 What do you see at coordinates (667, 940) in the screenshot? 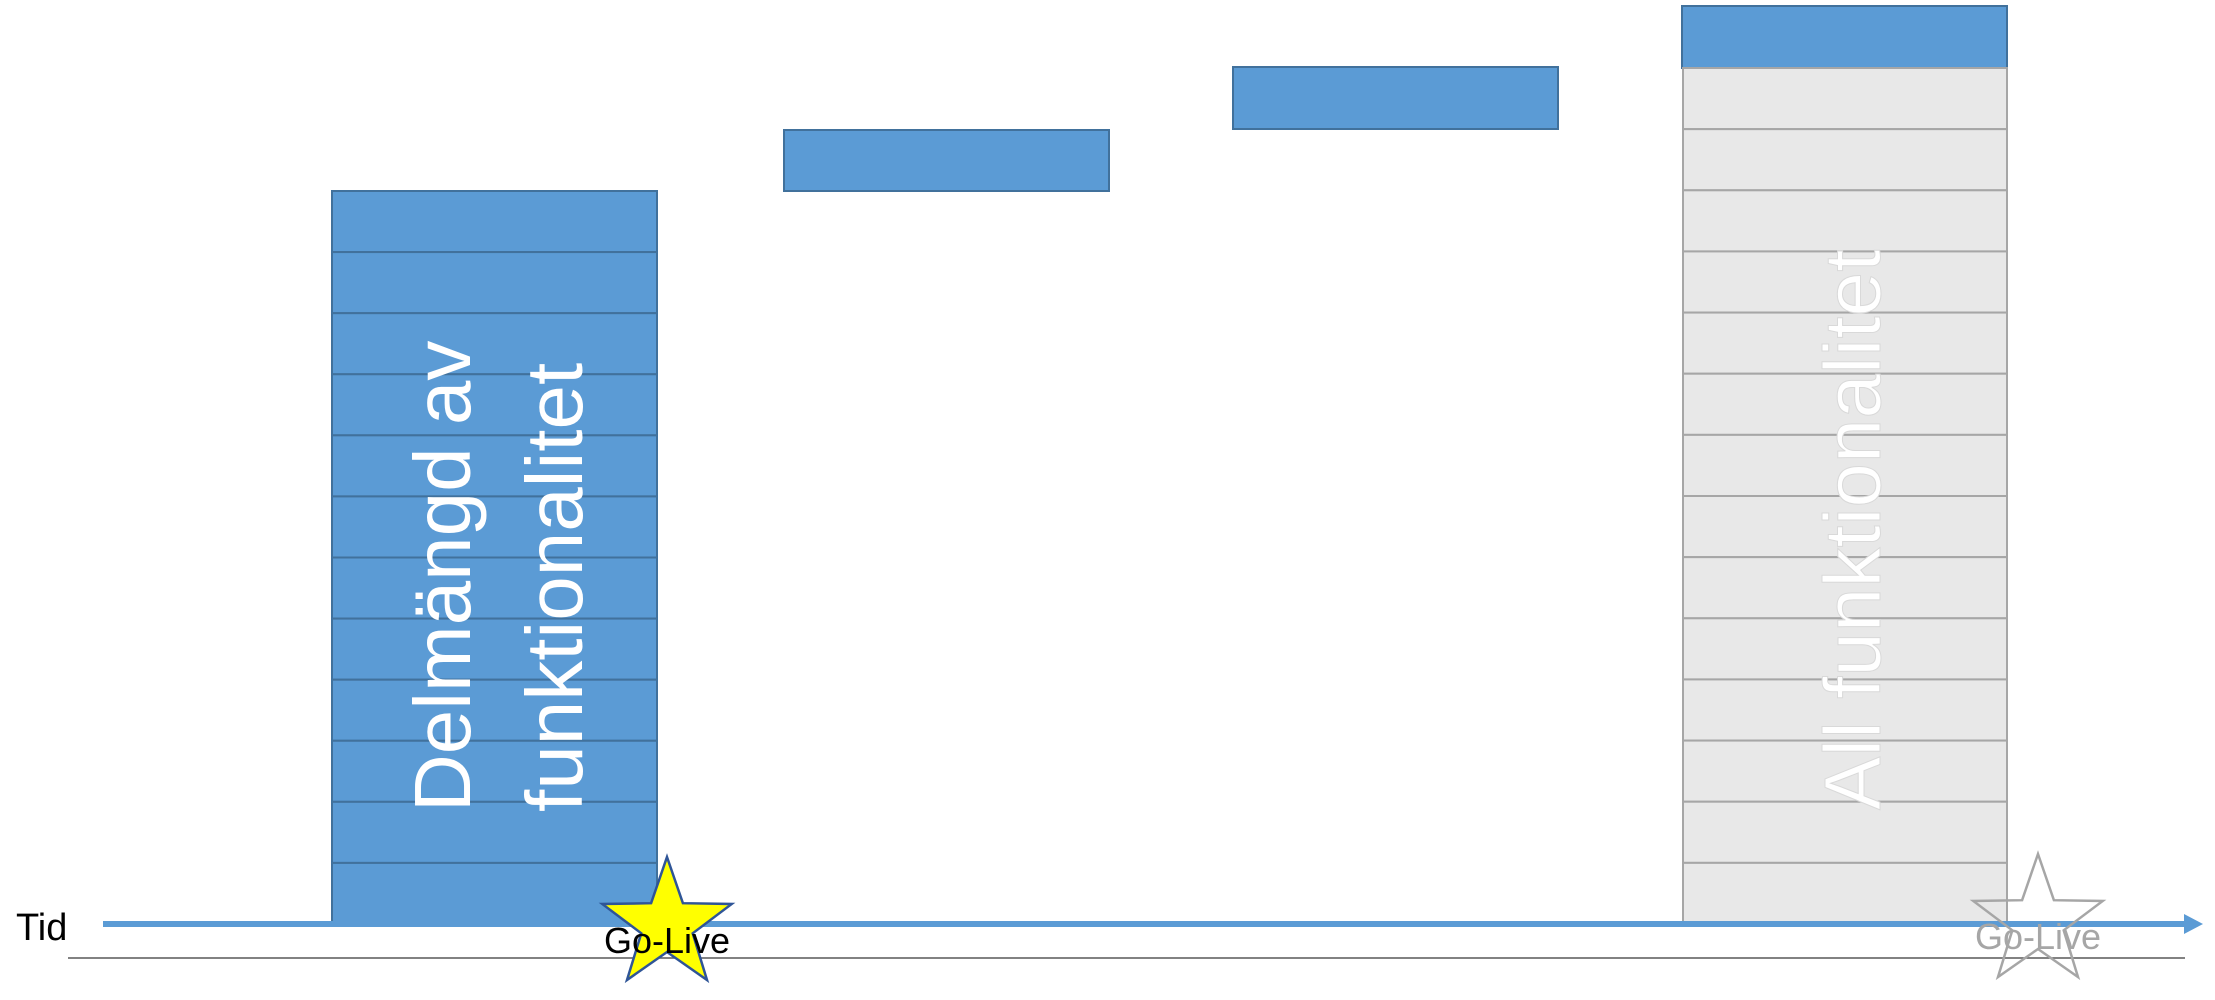
I see `go-live-label-1: Go-Live` at bounding box center [667, 940].